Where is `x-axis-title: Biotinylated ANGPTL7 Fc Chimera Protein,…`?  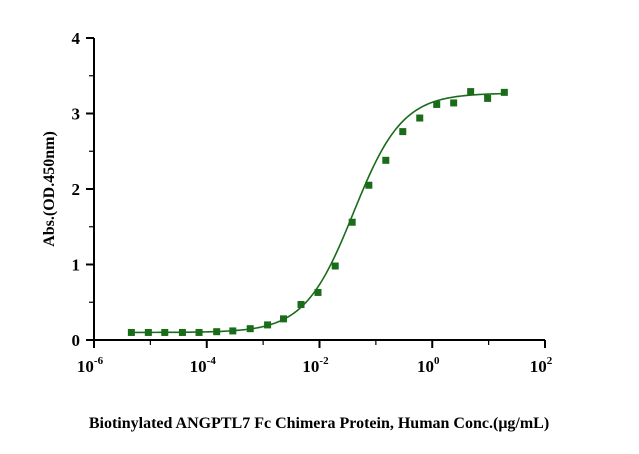
x-axis-title: Biotinylated ANGPTL7 Fc Chimera Protein,… is located at coordinates (319, 423).